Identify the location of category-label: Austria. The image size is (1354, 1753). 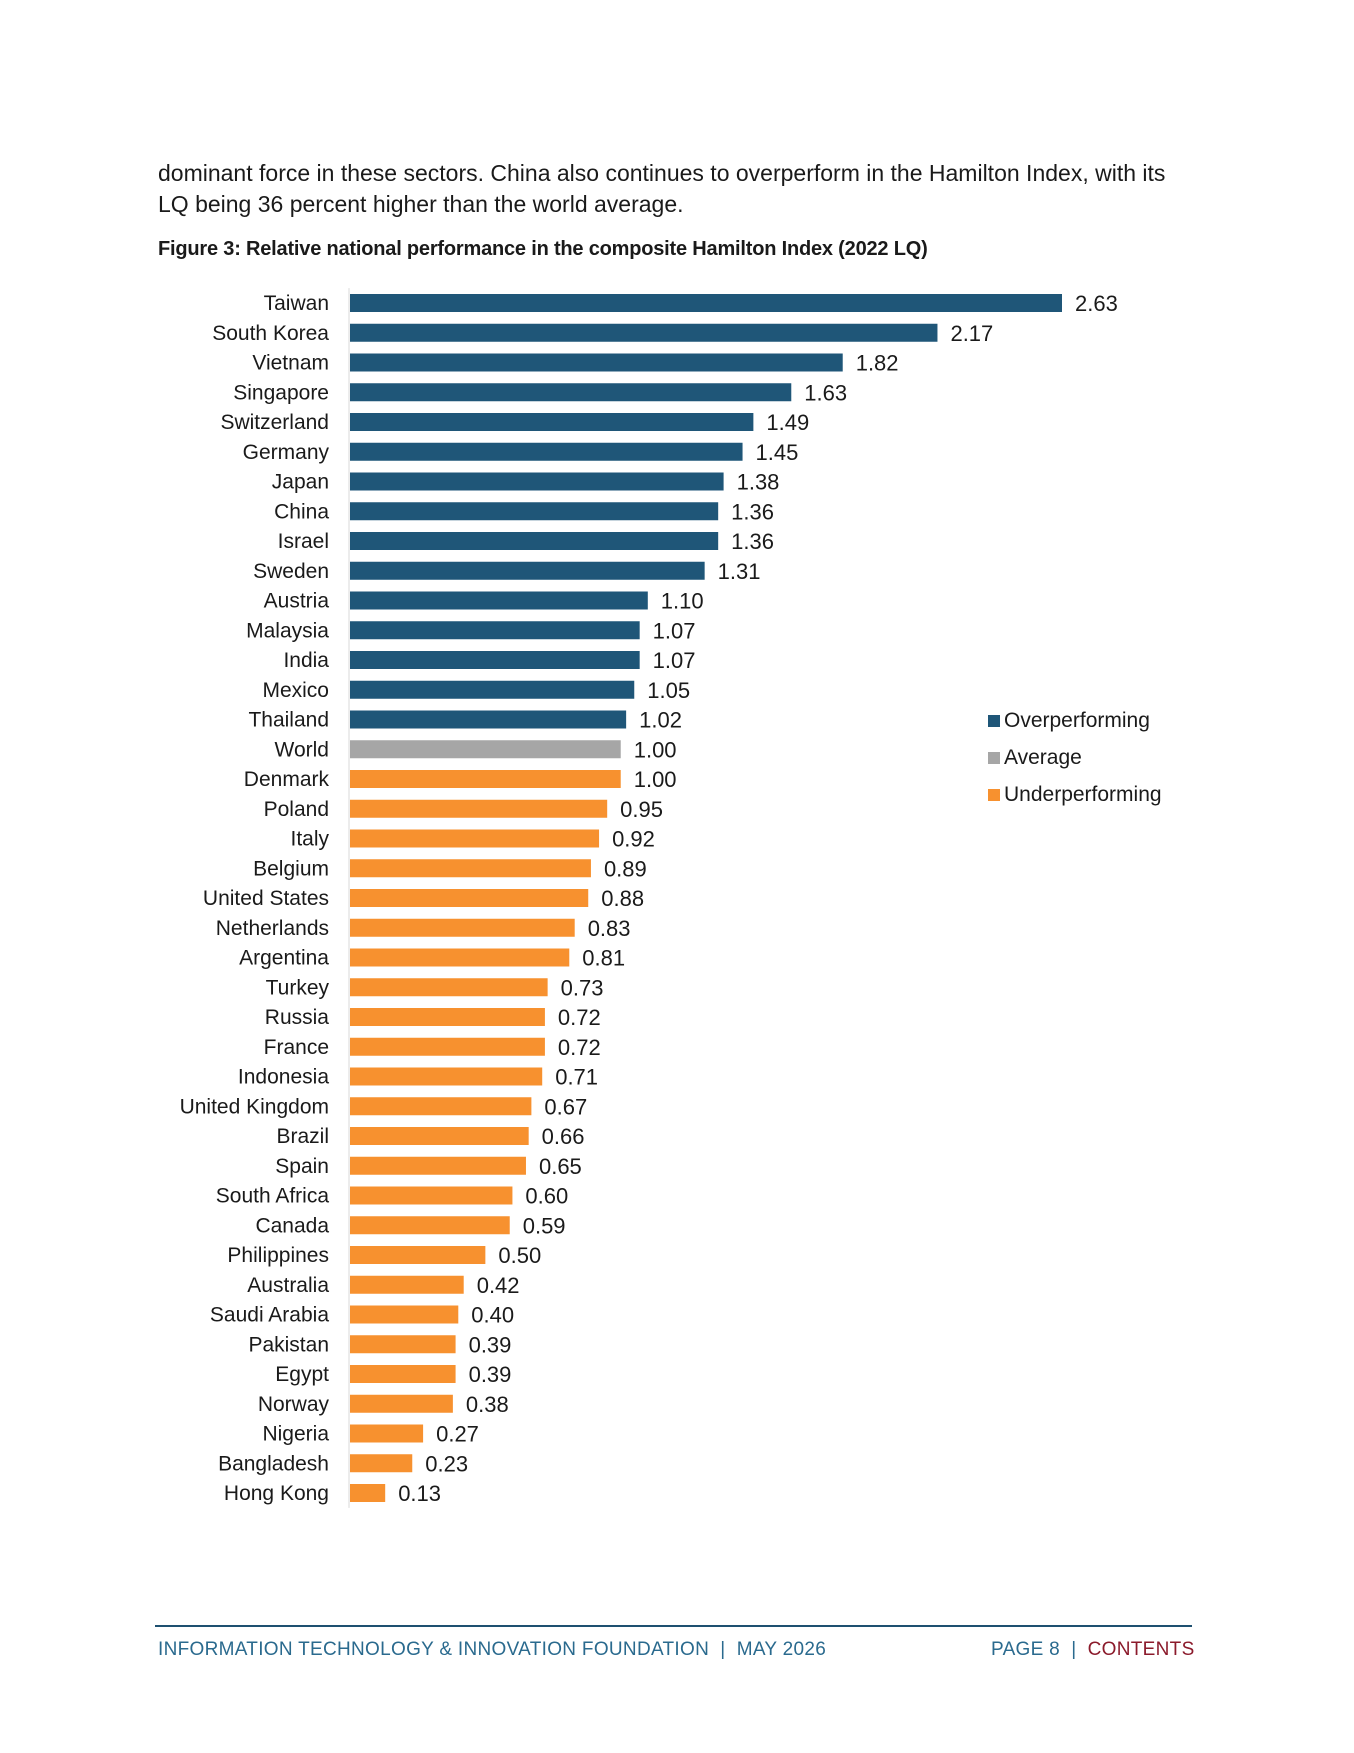
(297, 601).